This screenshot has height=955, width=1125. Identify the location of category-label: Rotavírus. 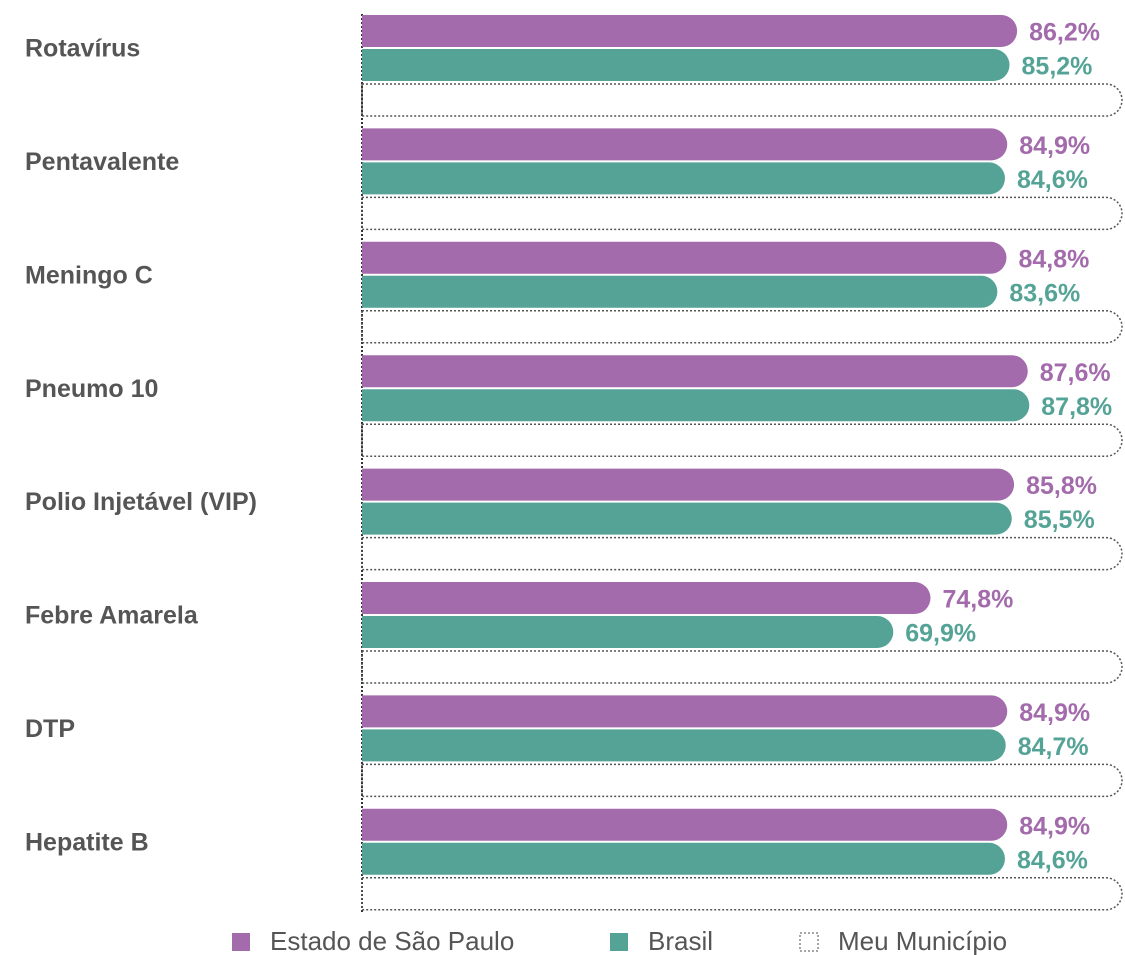
(82, 49).